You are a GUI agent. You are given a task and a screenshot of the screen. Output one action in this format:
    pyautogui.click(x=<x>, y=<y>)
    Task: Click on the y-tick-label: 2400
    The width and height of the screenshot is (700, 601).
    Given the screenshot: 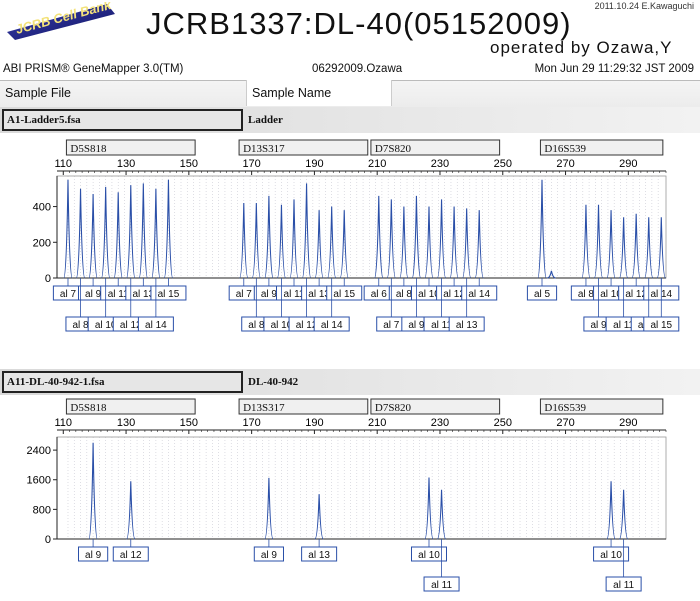 What is the action you would take?
    pyautogui.click(x=39, y=451)
    